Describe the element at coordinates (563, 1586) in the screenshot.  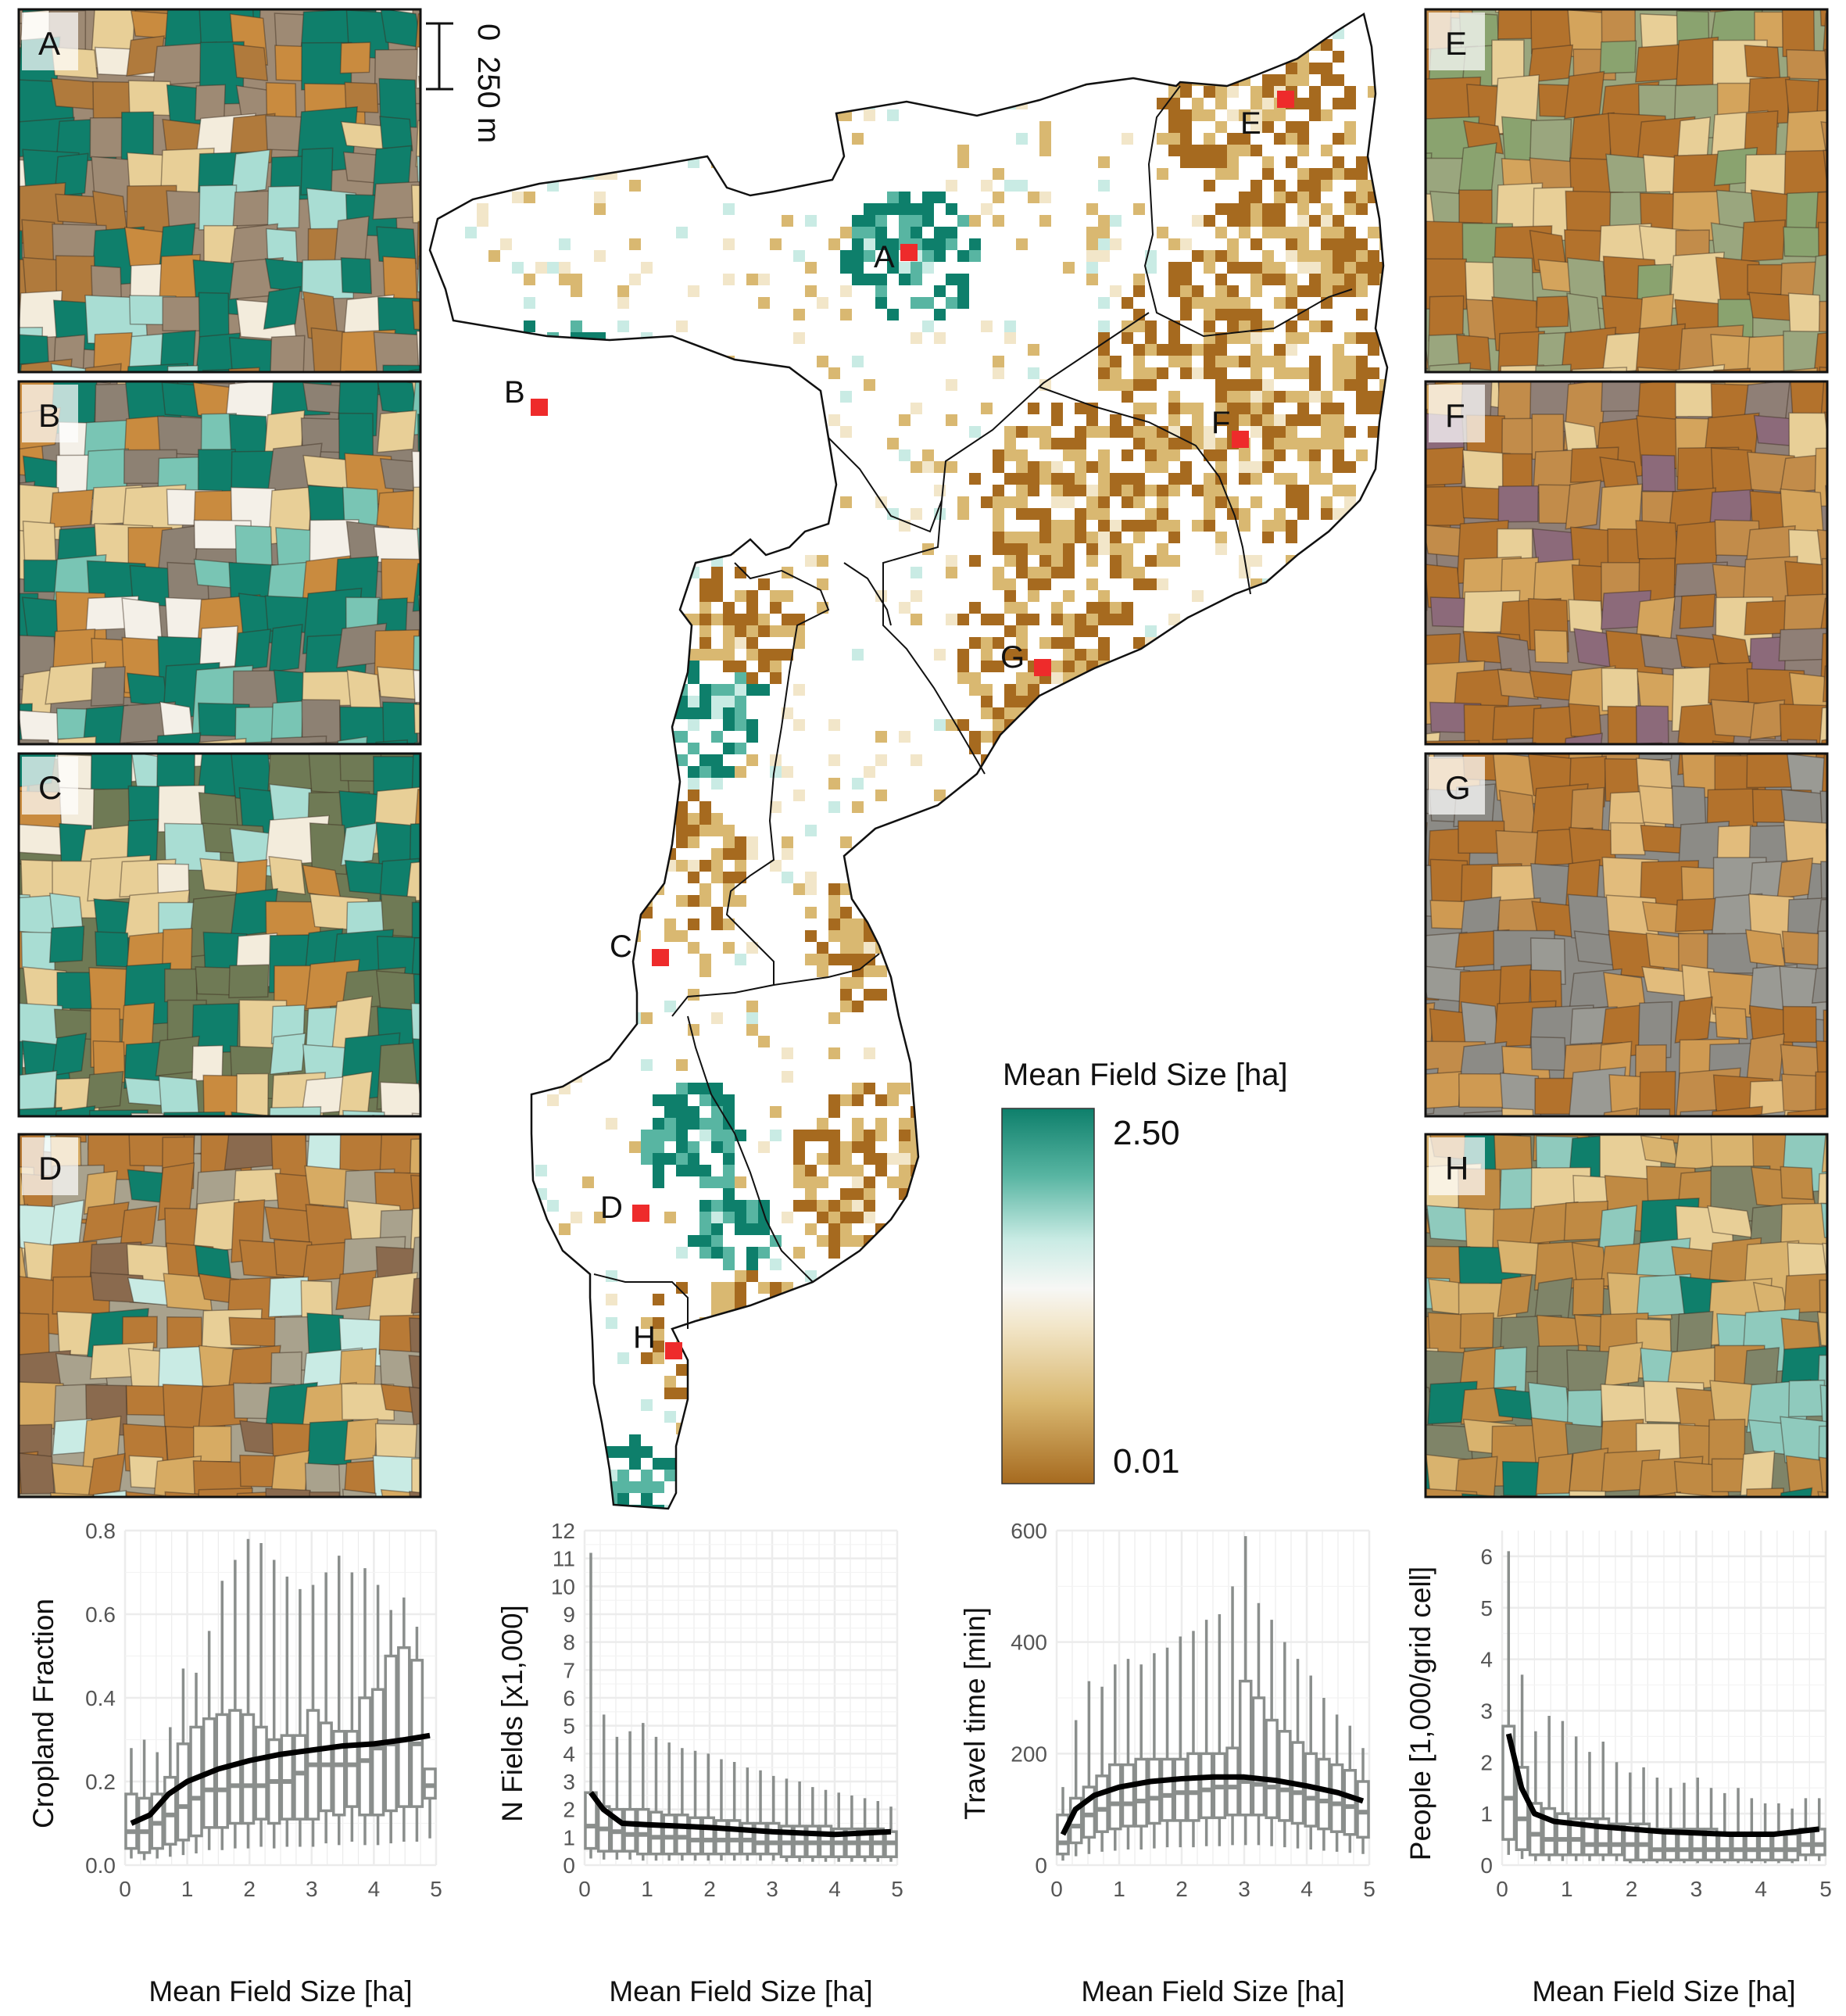
I see `y-tick-label: 10` at that location.